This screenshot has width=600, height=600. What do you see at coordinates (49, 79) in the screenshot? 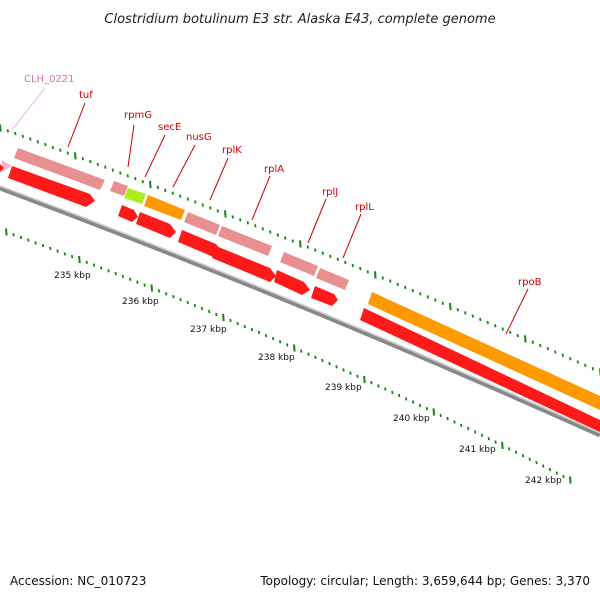
I see `gene-label-clh0221: CLH_0221` at bounding box center [49, 79].